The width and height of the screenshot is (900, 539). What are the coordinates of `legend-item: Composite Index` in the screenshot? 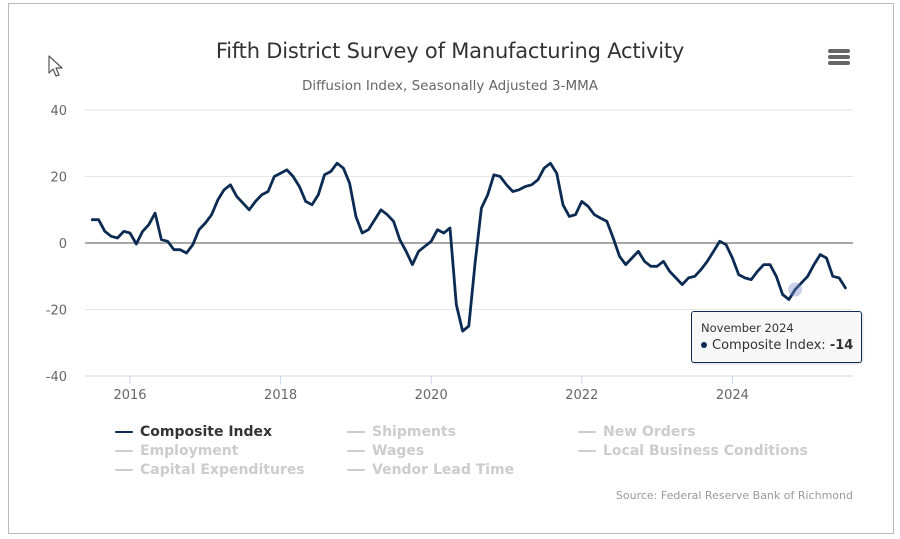 It's located at (193, 432).